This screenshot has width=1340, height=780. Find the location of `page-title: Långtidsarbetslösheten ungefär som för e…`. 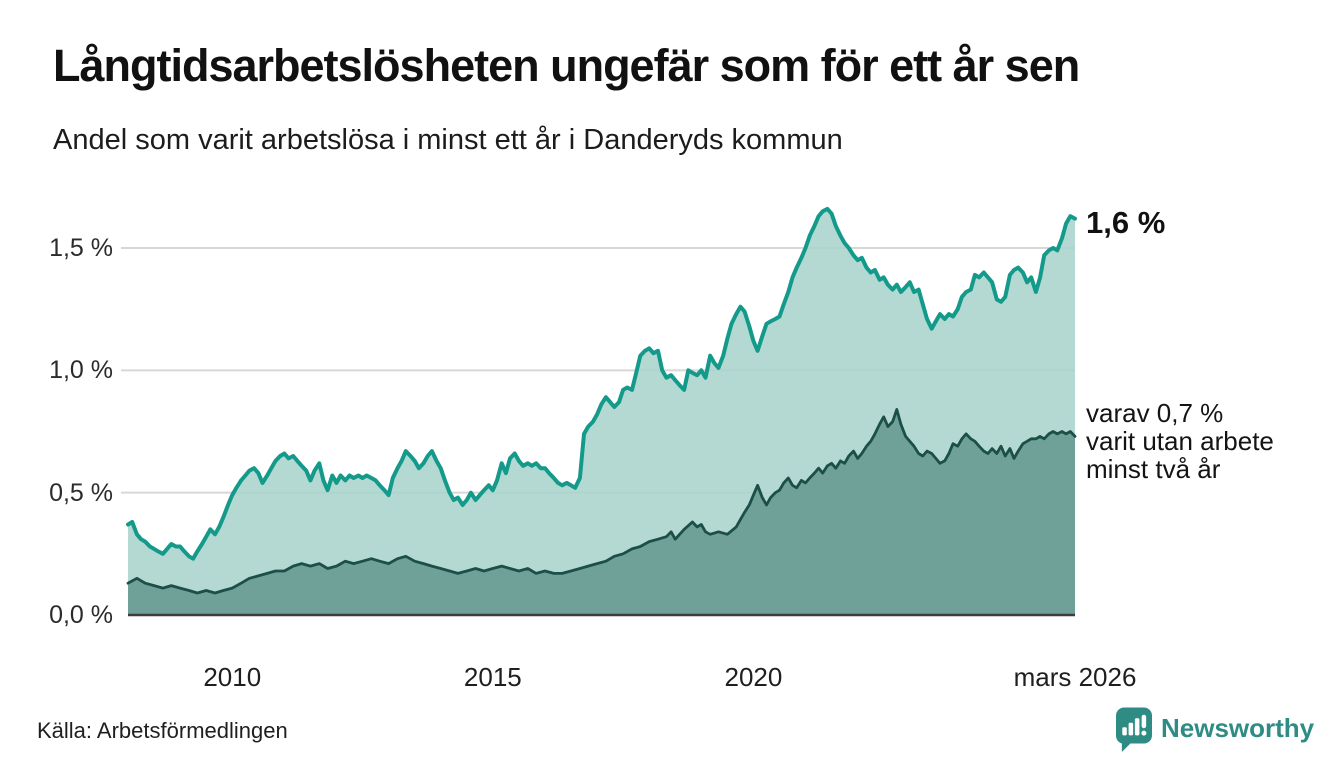

page-title: Långtidsarbetslösheten ungefär som för e… is located at coordinates (566, 65).